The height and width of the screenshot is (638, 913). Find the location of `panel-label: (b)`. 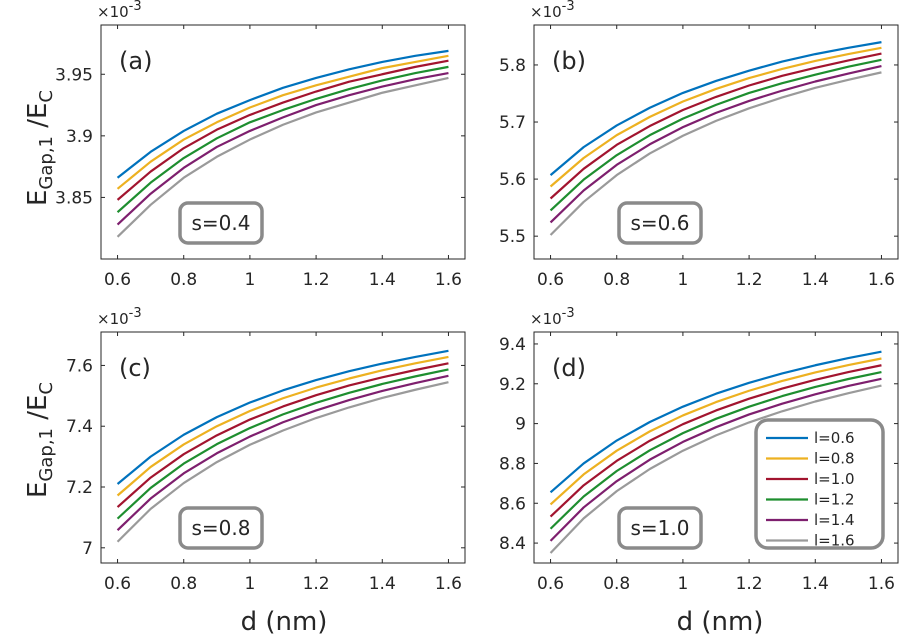

panel-label: (b) is located at coordinates (569, 61).